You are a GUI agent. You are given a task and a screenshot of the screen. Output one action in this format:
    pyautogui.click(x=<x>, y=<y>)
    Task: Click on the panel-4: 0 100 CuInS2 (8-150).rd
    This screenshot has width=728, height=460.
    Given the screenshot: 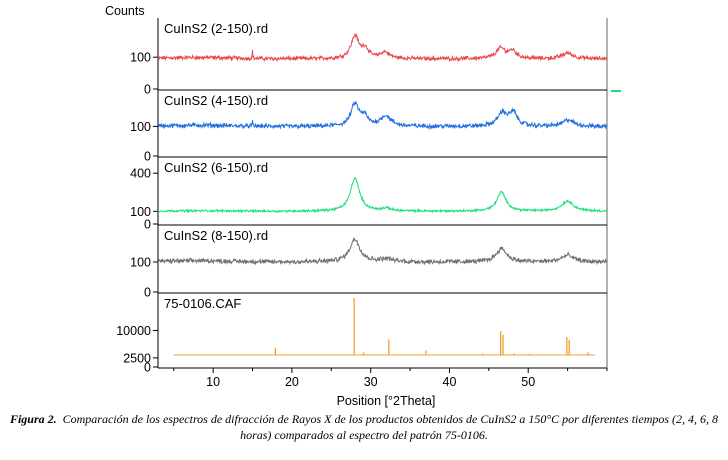 What is the action you would take?
    pyautogui.click(x=368, y=264)
    